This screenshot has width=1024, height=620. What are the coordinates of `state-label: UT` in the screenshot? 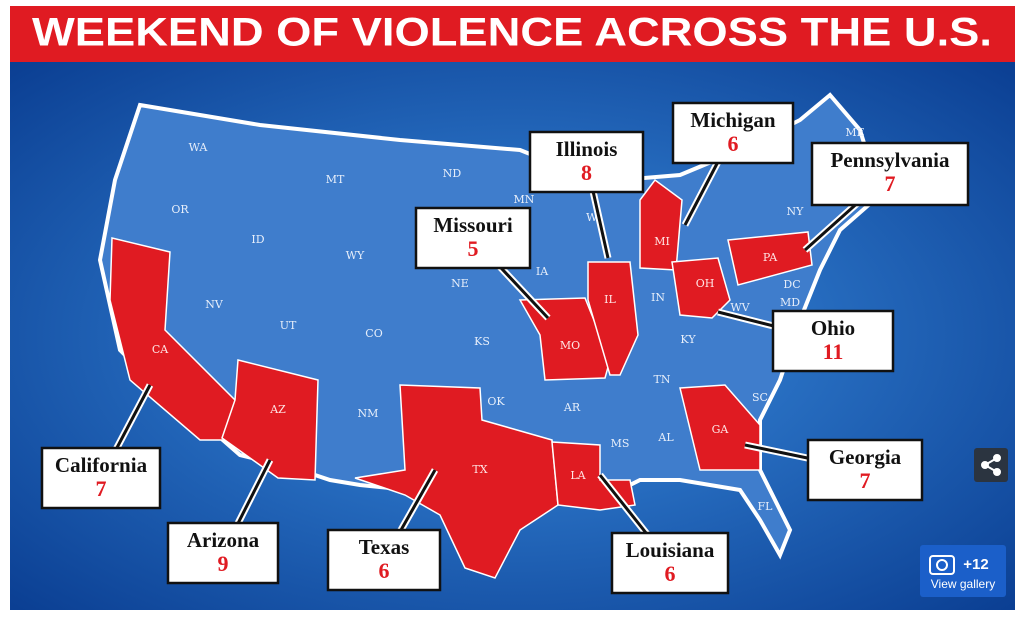 It's located at (288, 325).